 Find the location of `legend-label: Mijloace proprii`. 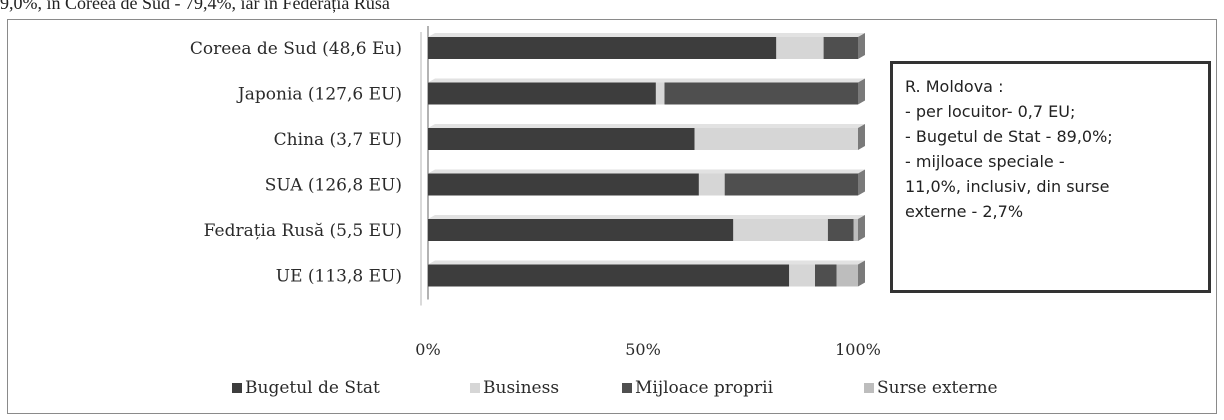

legend-label: Mijloace proprii is located at coordinates (704, 388).